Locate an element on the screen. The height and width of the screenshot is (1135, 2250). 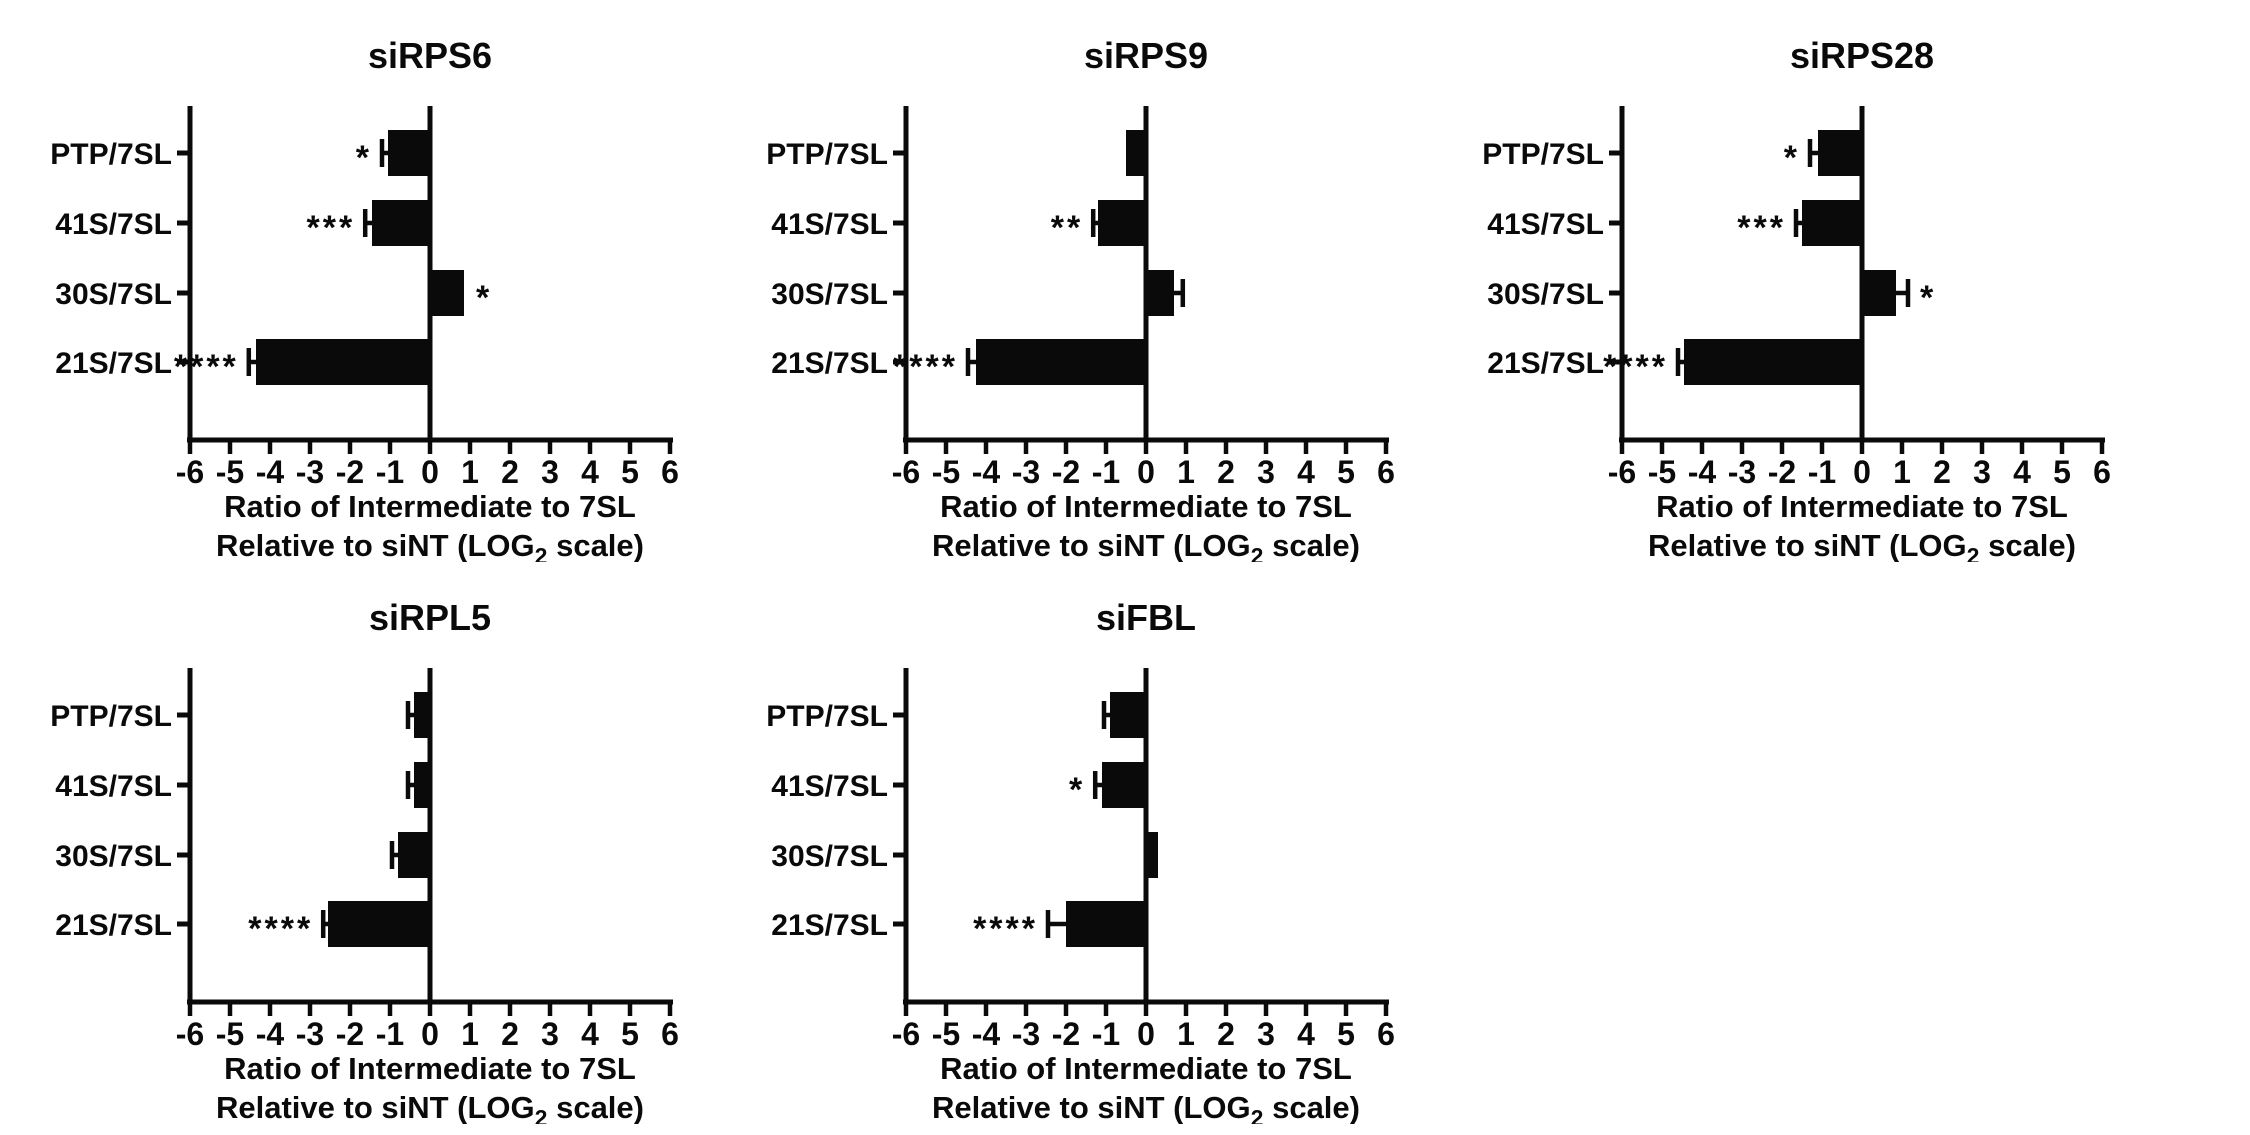
chart-title: siRPS9 is located at coordinates (1146, 55).